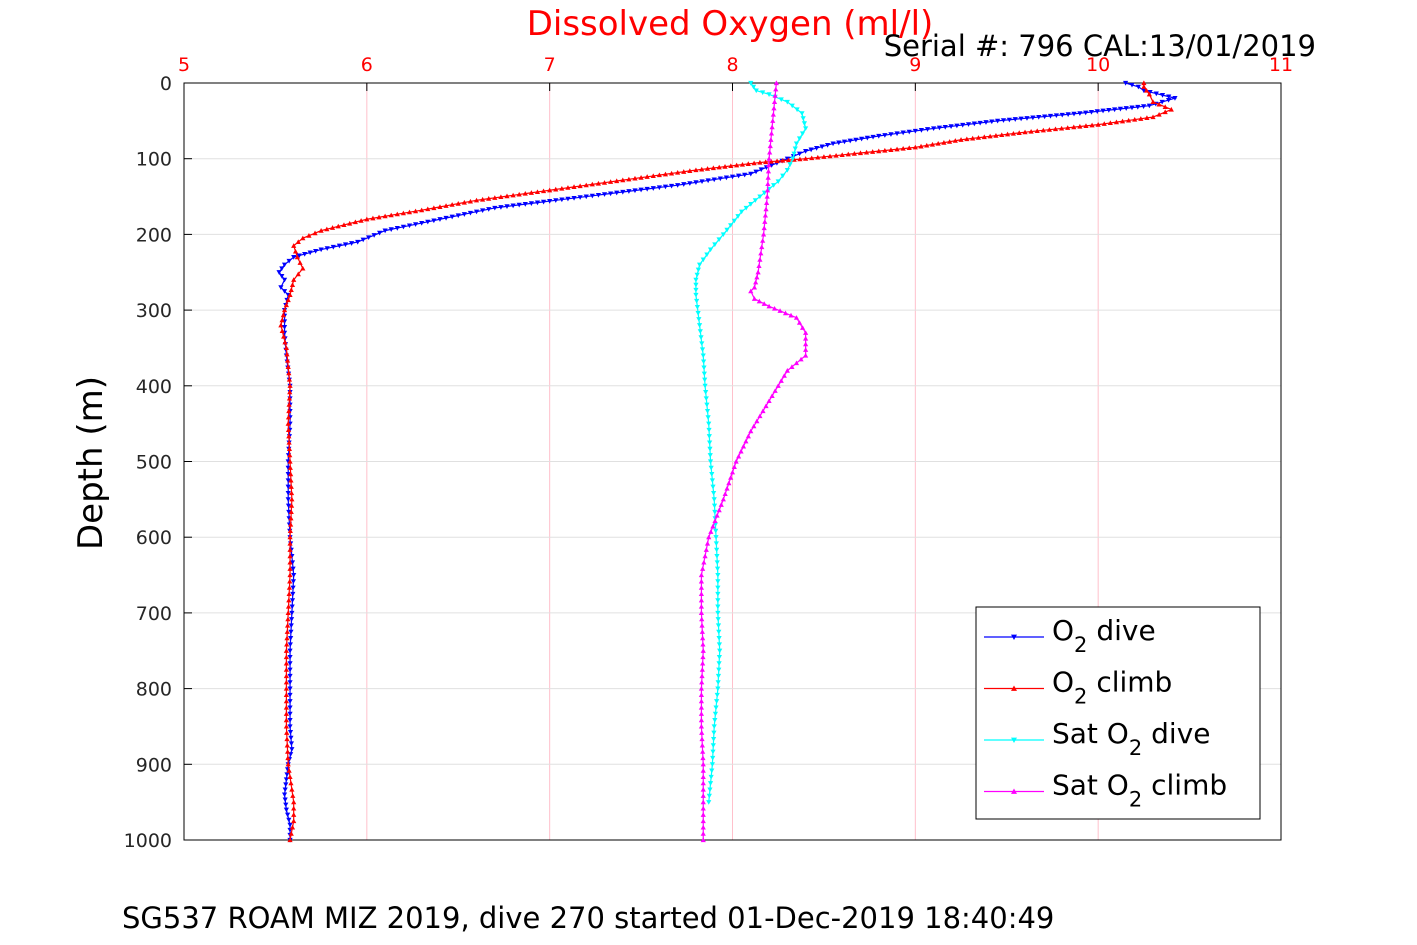 This screenshot has width=1417, height=945. I want to click on x-tick-label: 10, so click(1098, 65).